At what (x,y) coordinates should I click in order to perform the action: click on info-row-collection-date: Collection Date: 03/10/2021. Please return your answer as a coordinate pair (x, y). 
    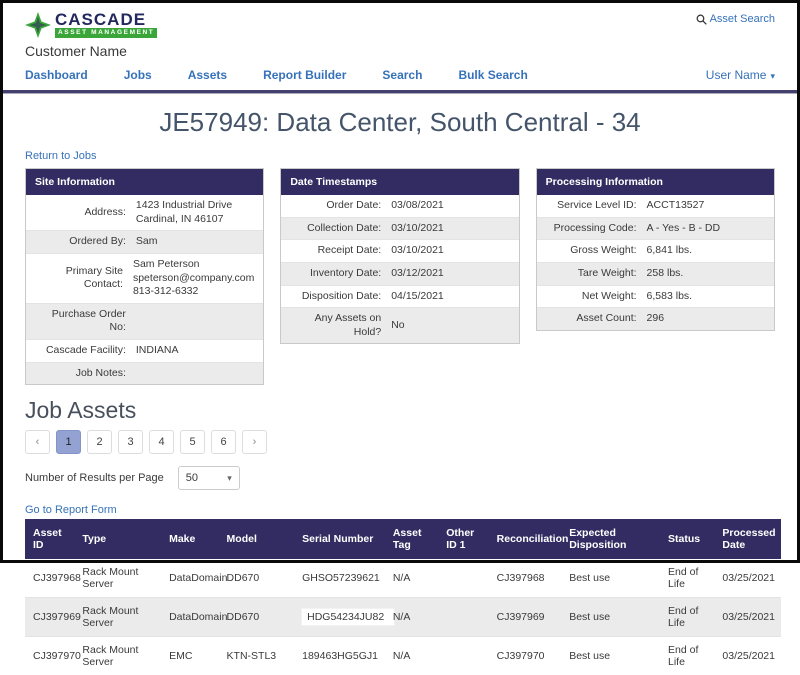
    Looking at the image, I should click on (400, 228).